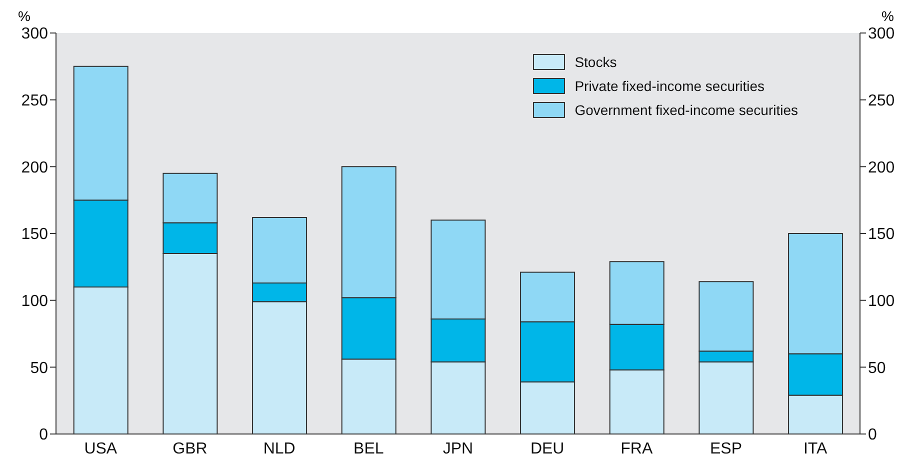 The image size is (920, 472). What do you see at coordinates (881, 167) in the screenshot?
I see `y2-tick-label: 200` at bounding box center [881, 167].